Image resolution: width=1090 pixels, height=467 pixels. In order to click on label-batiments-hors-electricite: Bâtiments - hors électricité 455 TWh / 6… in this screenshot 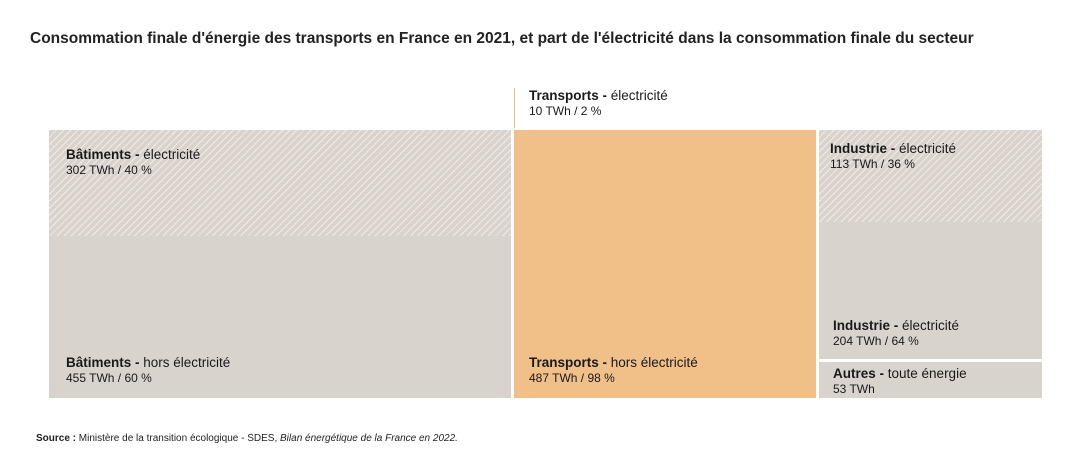, I will do `click(148, 370)`.